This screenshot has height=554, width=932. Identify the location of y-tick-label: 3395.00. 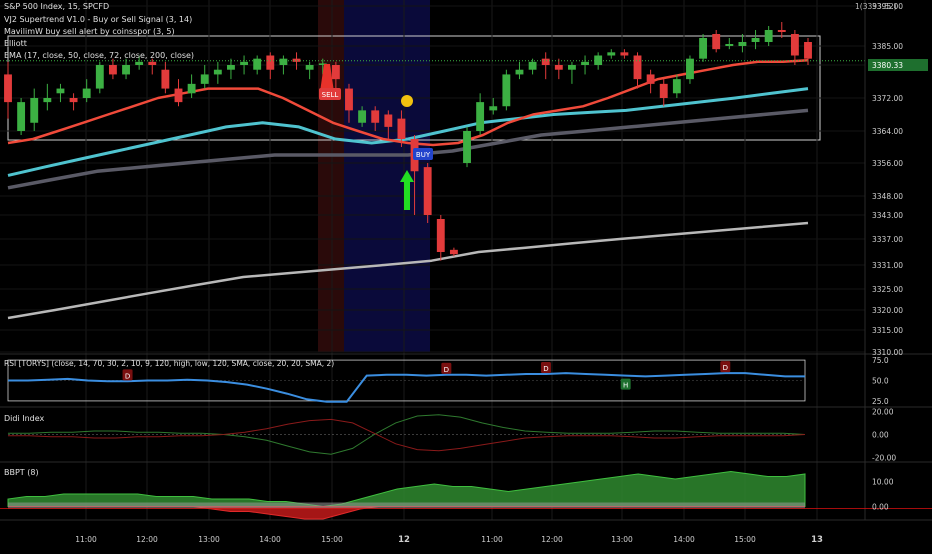
(887, 6).